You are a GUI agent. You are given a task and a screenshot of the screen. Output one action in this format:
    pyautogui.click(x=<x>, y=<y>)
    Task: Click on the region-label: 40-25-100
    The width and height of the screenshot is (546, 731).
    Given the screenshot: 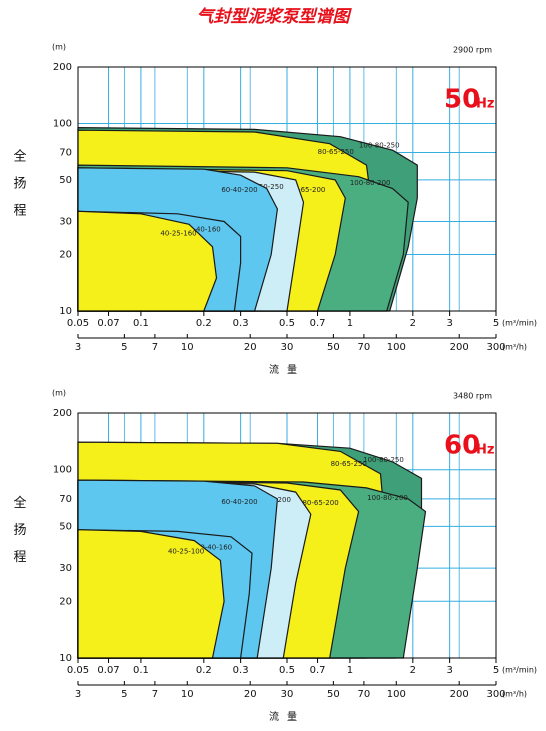 What is the action you would take?
    pyautogui.click(x=186, y=552)
    